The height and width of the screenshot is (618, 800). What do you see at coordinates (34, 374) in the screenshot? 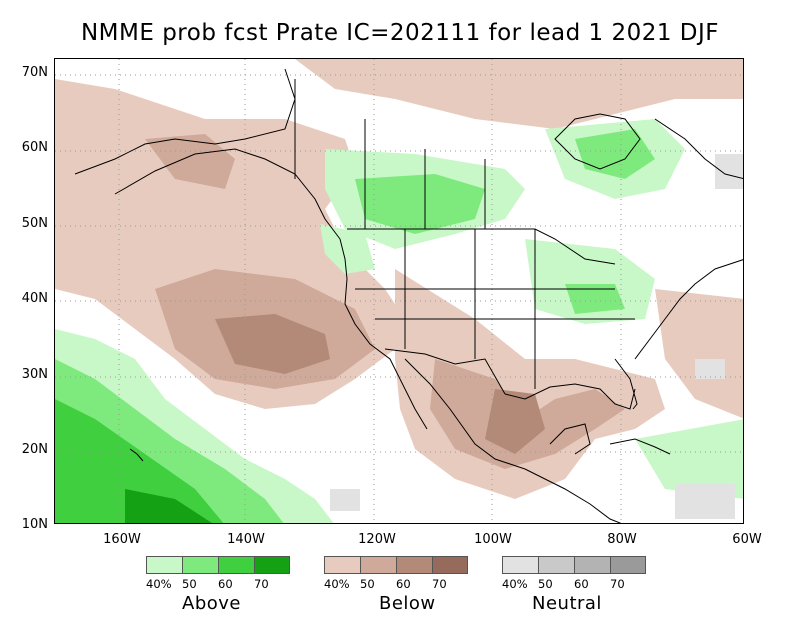
I see `lat-label-30n: 30N` at bounding box center [34, 374].